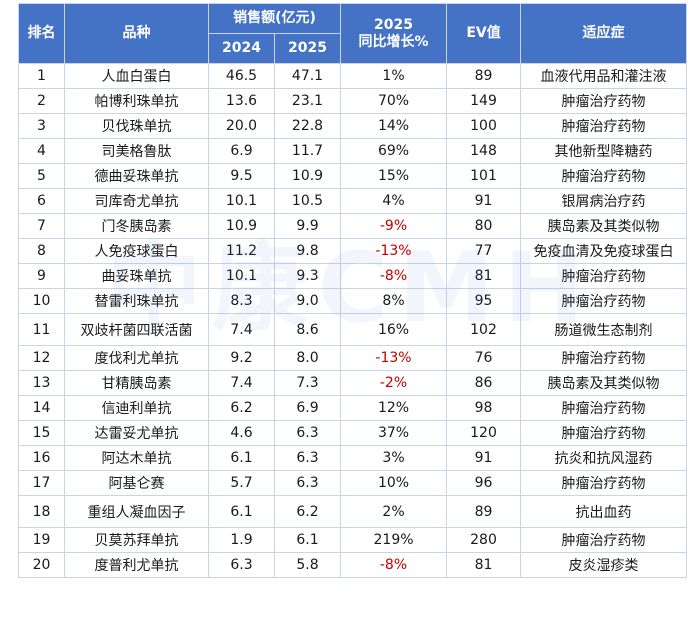 This screenshot has width=700, height=617. Describe the element at coordinates (394, 101) in the screenshot. I see `growth-cell: 70%` at that location.